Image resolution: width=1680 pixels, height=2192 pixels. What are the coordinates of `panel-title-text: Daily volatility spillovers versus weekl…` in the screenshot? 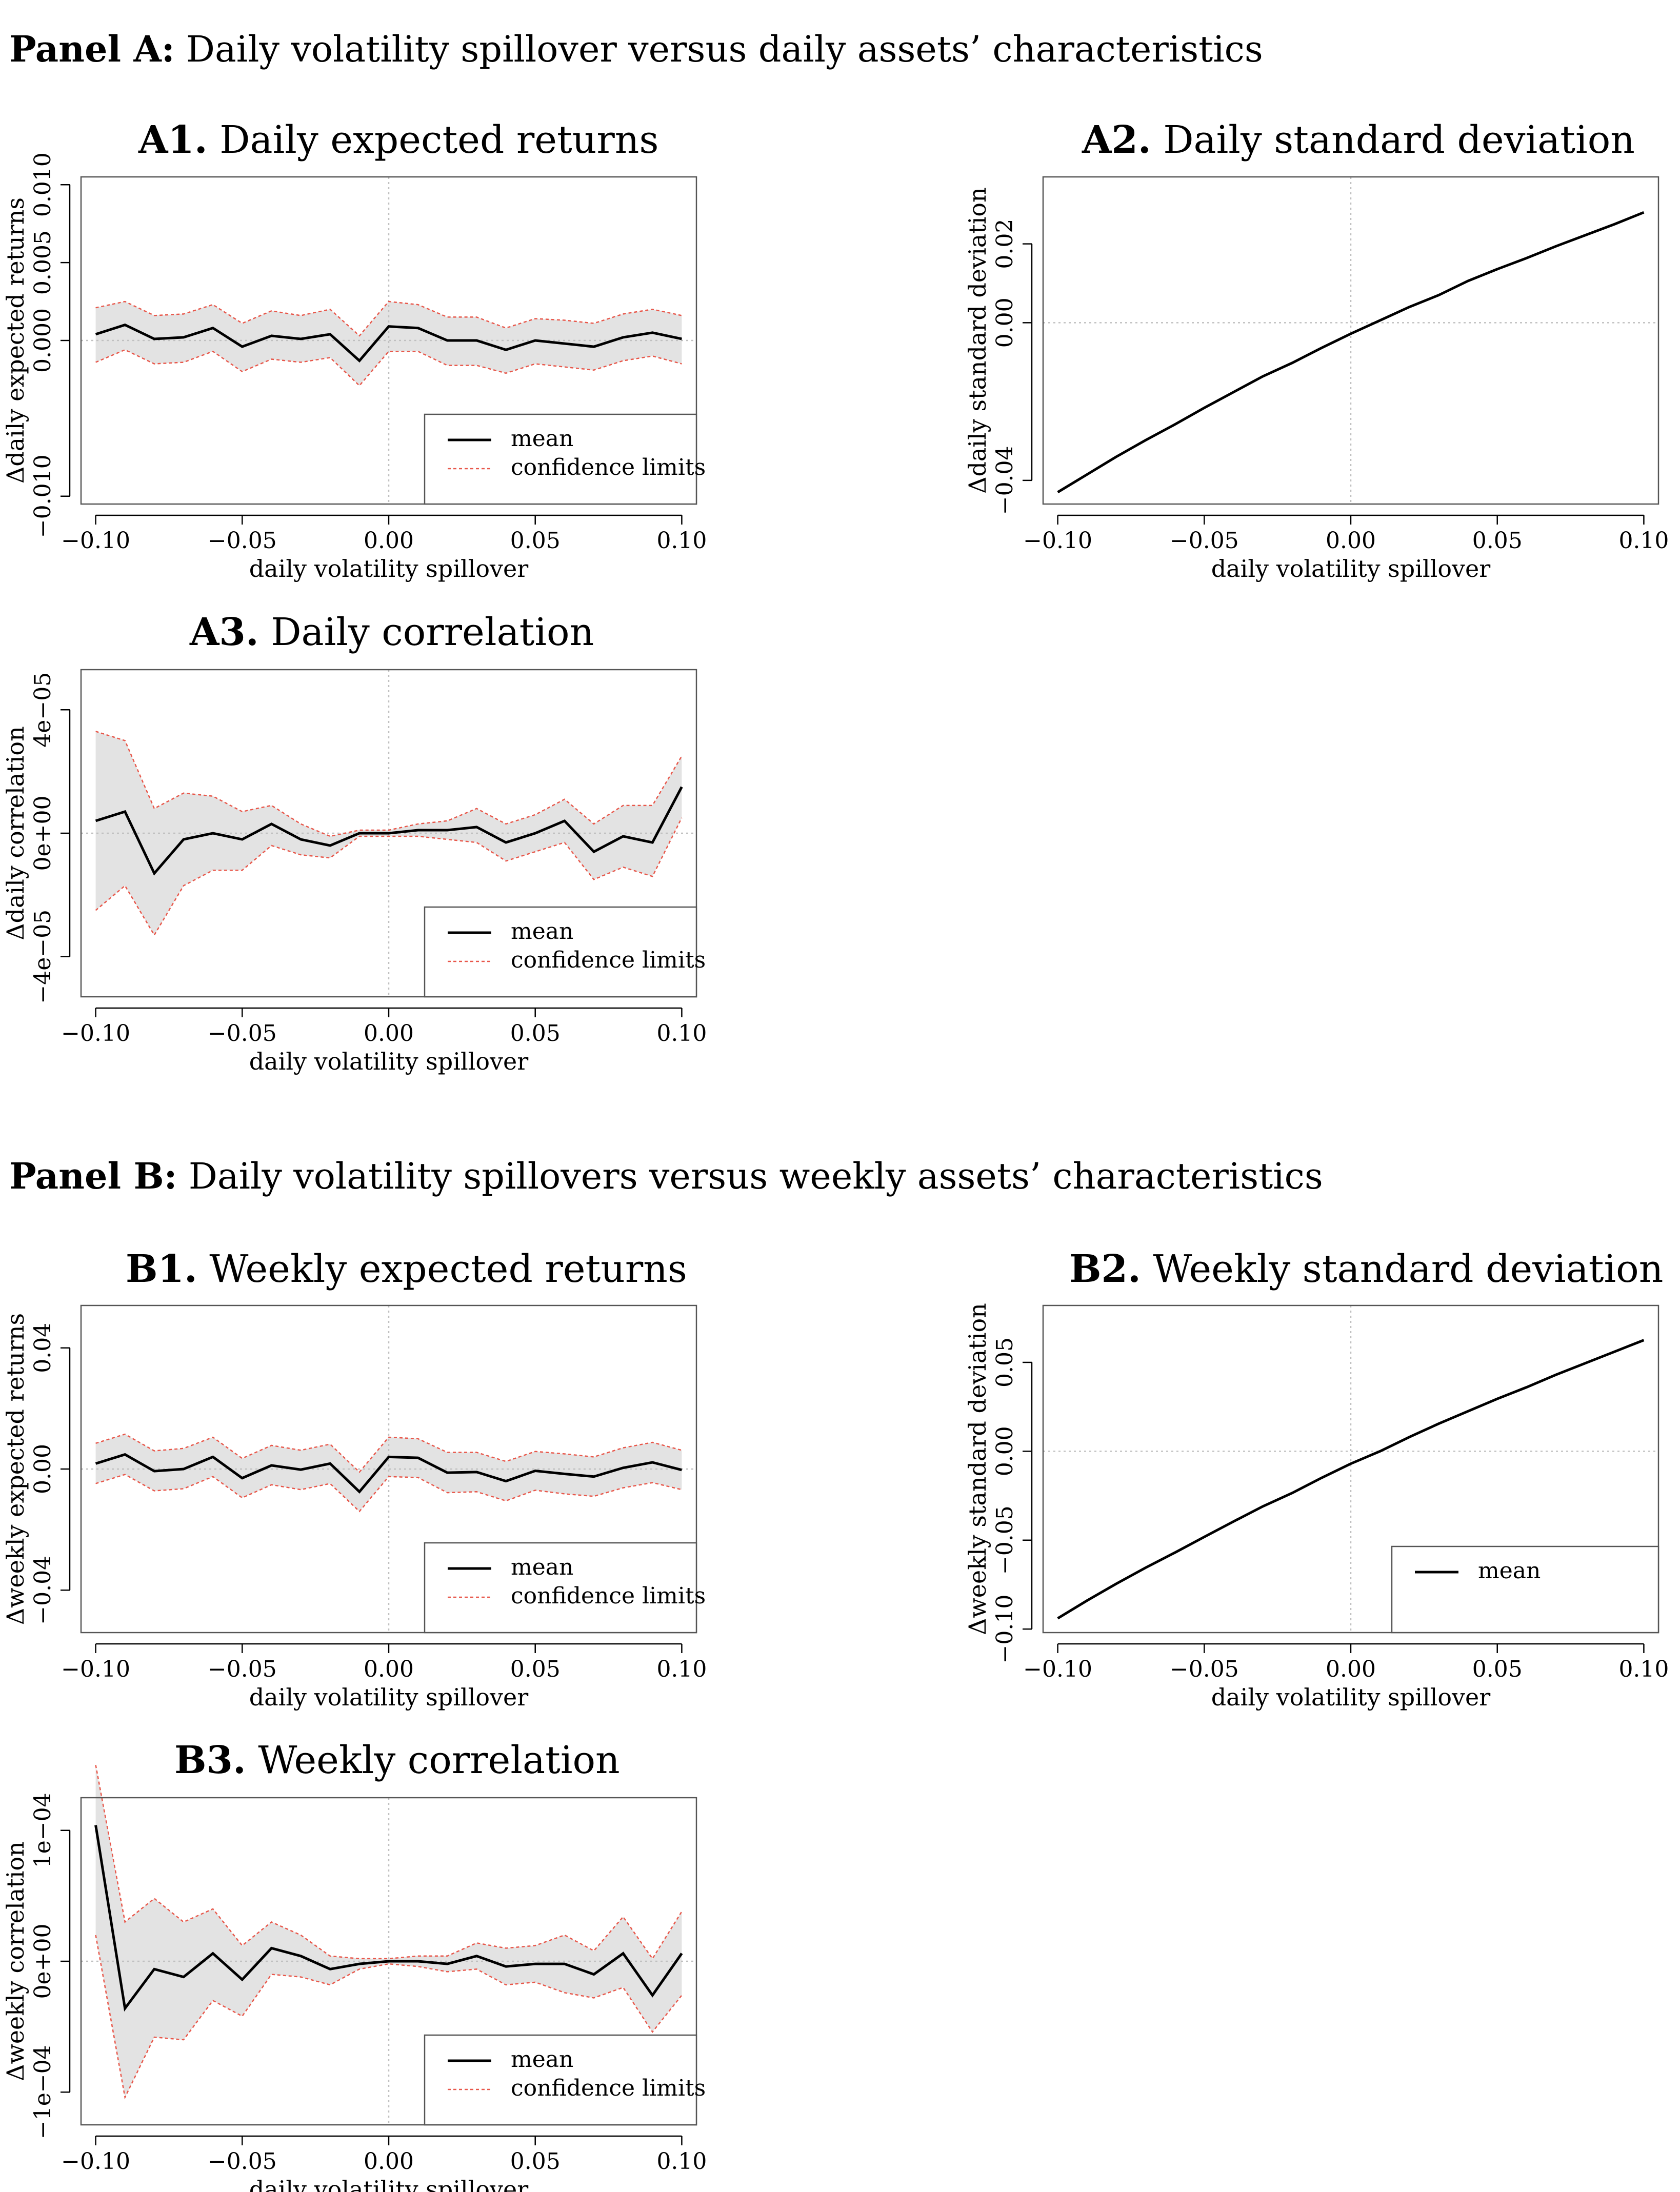 It's located at (750, 1176).